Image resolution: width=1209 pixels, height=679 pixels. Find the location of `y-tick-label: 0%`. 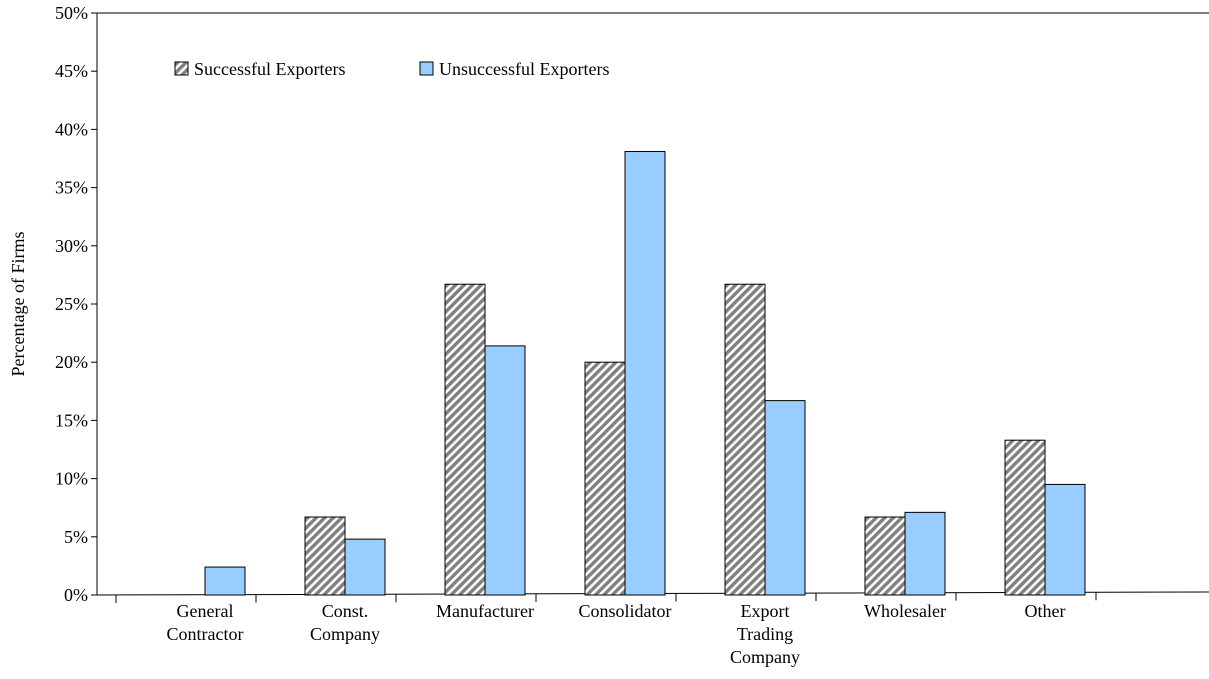

y-tick-label: 0% is located at coordinates (76, 595).